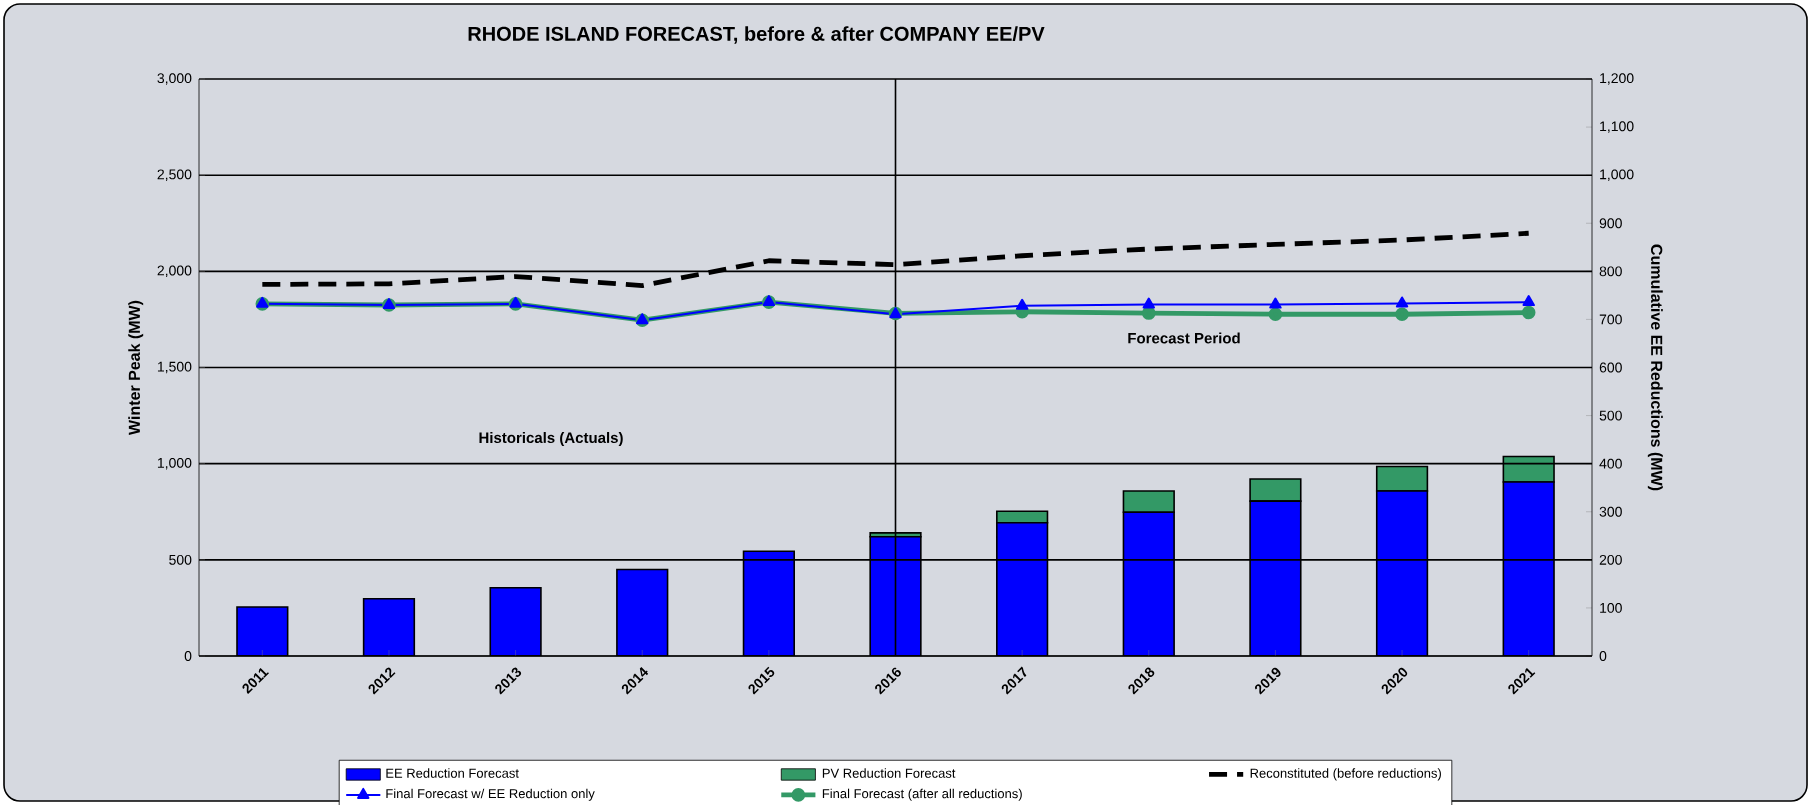  I want to click on y-tick-label: 1,000, so click(174, 463).